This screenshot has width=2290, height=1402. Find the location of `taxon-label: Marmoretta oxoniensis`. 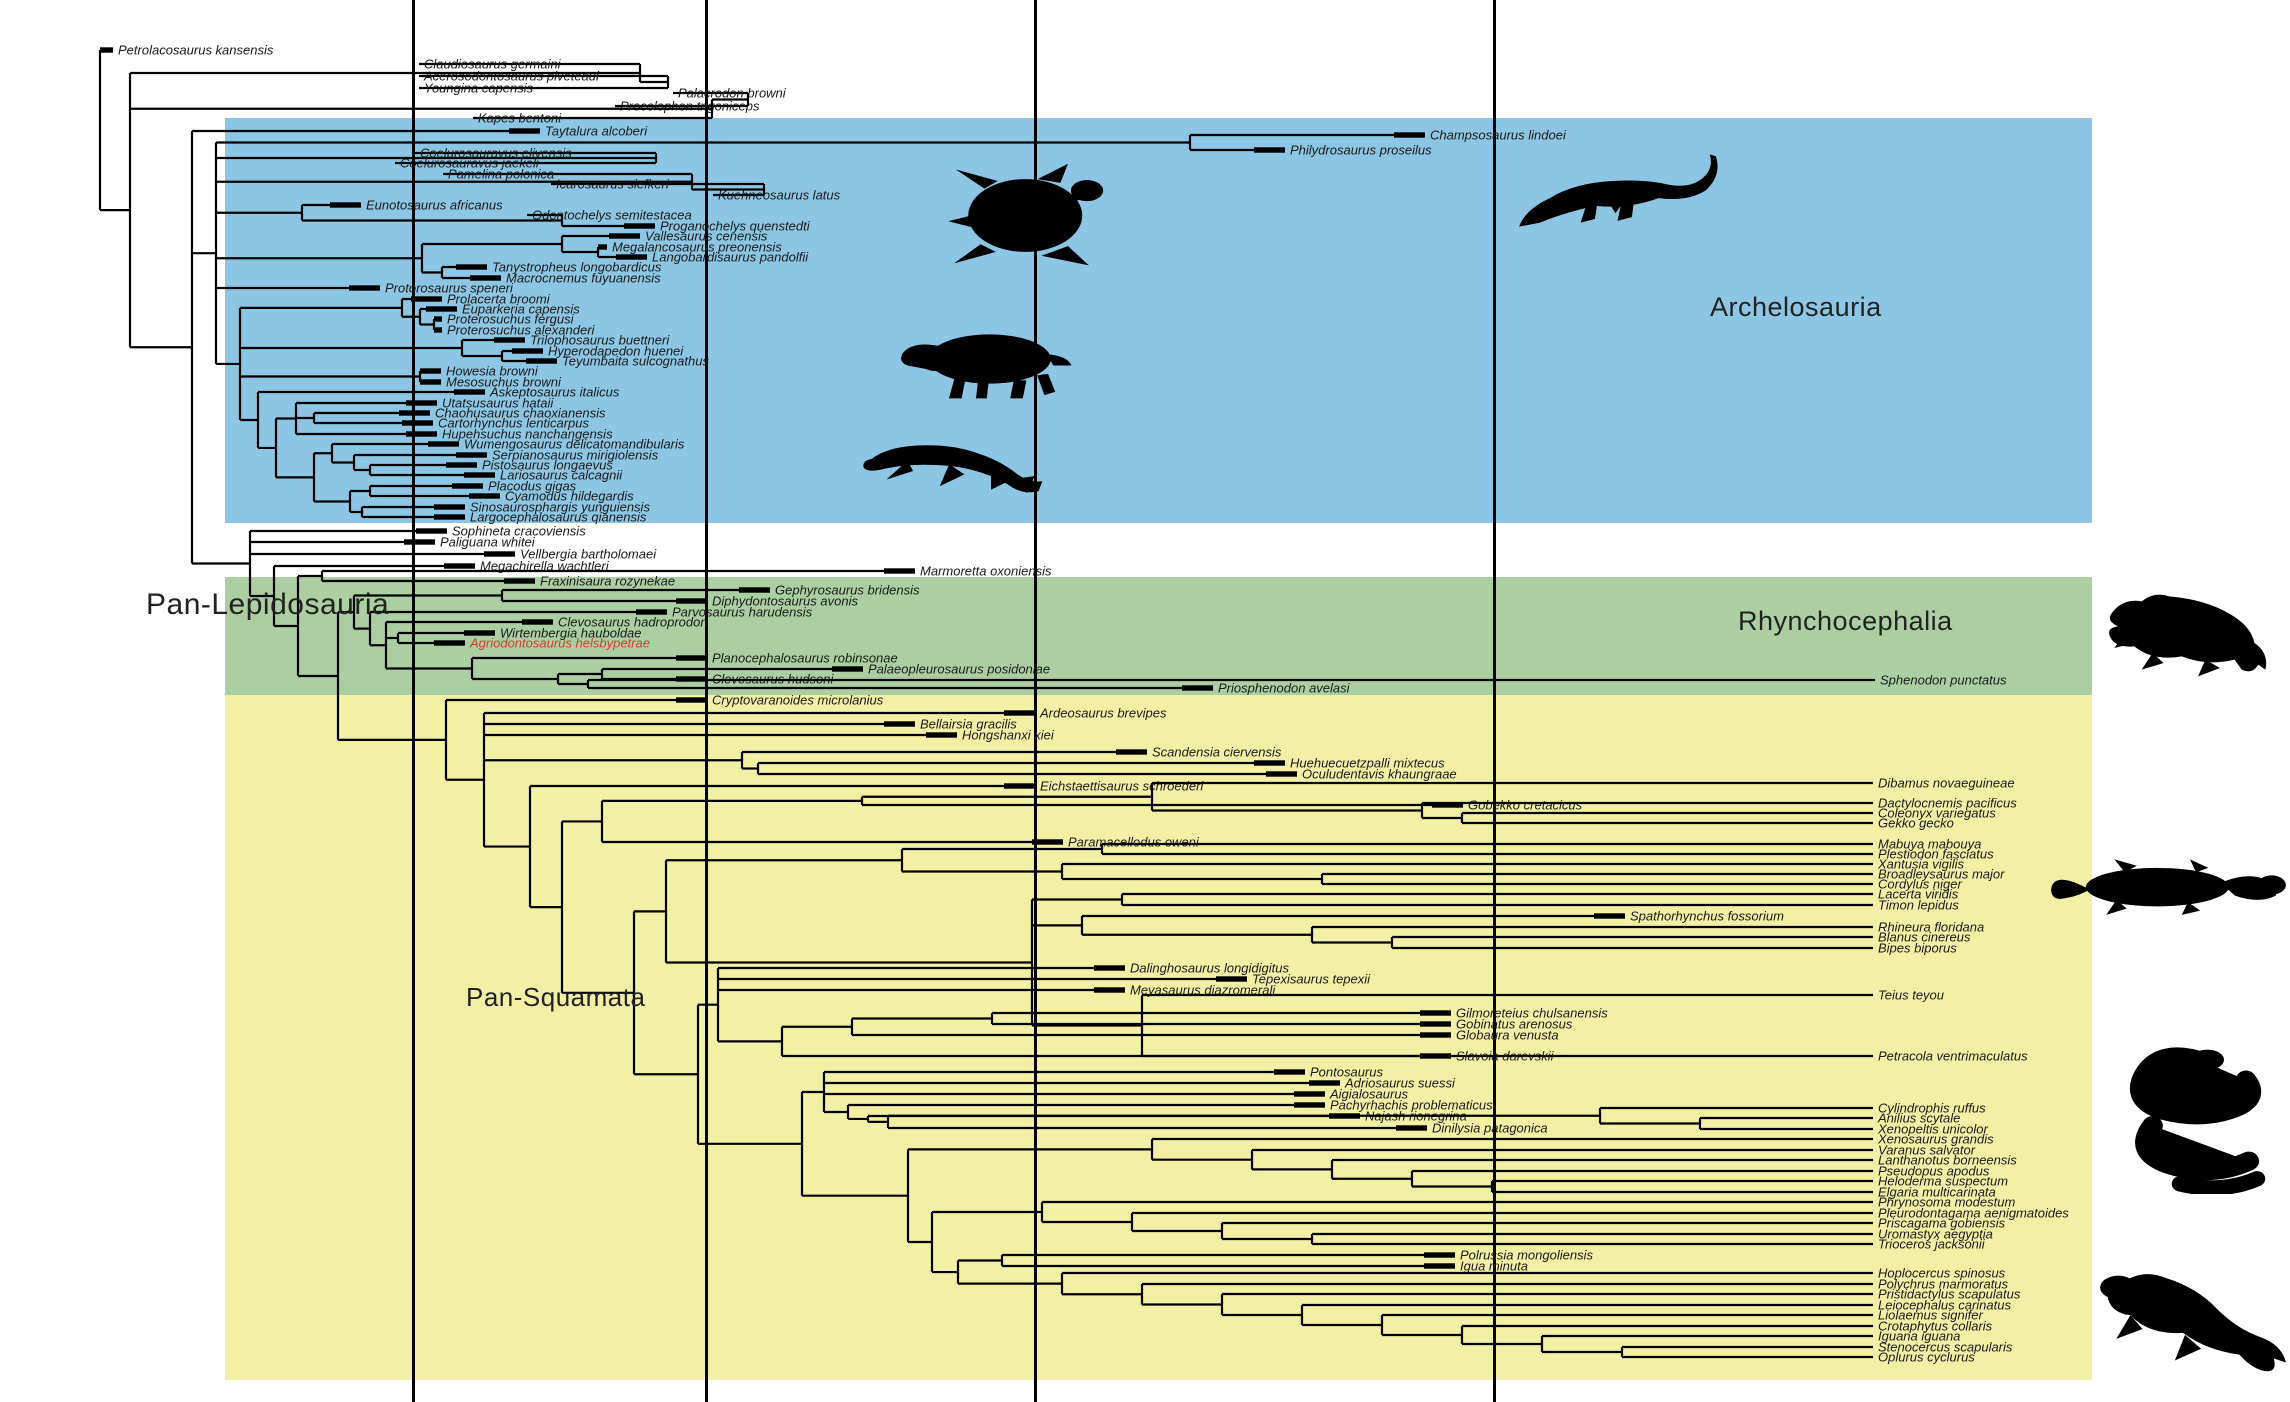

taxon-label: Marmoretta oxoniensis is located at coordinates (986, 571).